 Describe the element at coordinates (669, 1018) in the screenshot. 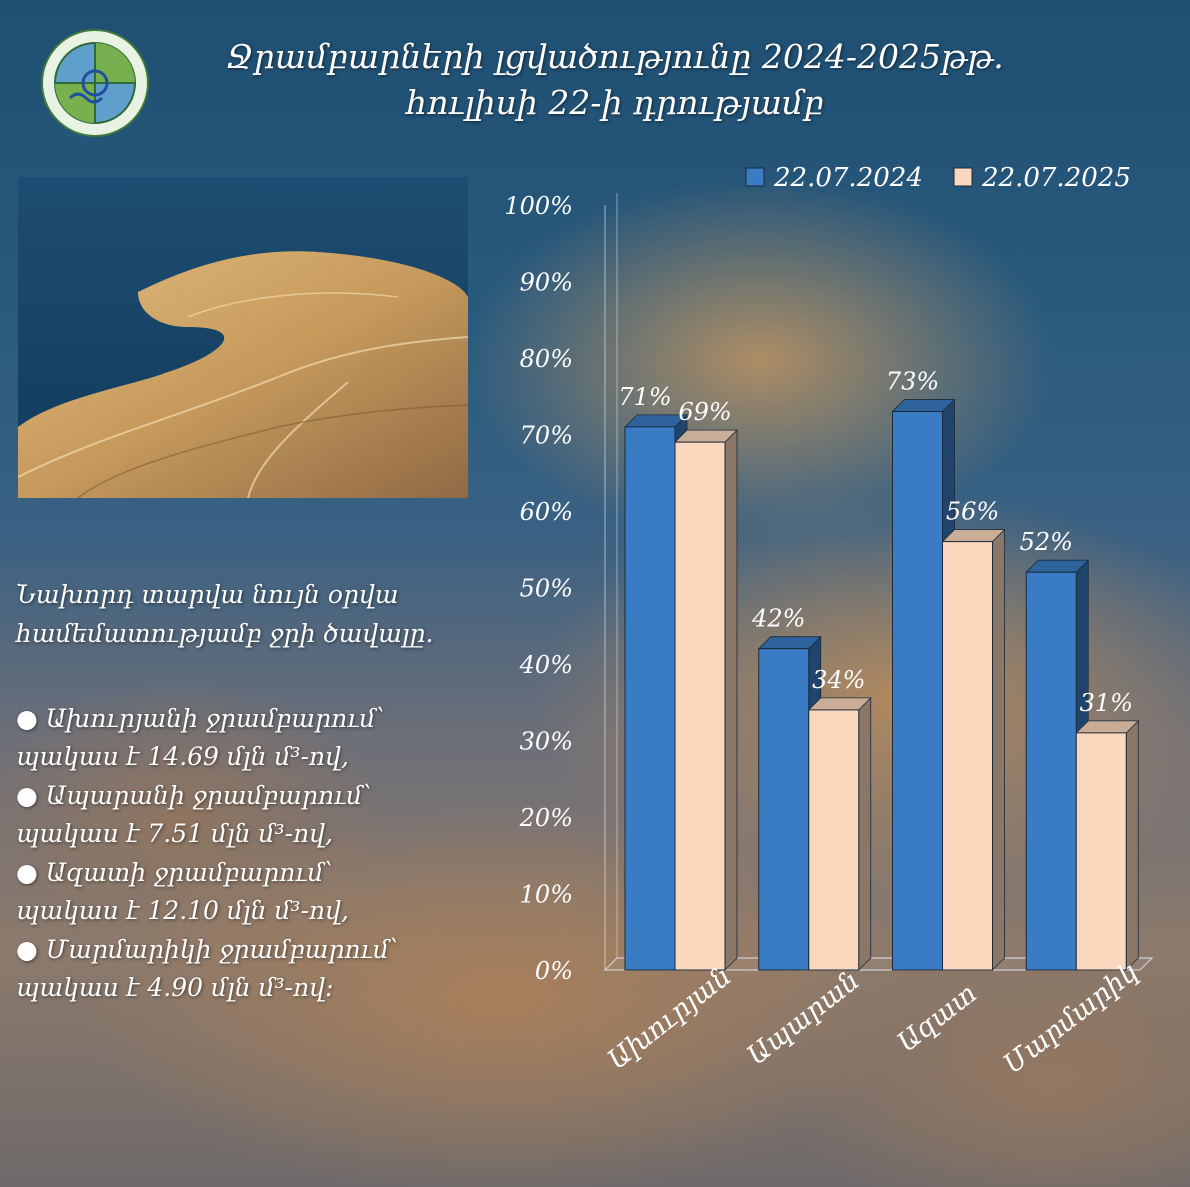

I see `category-label: Ախուրյան` at that location.